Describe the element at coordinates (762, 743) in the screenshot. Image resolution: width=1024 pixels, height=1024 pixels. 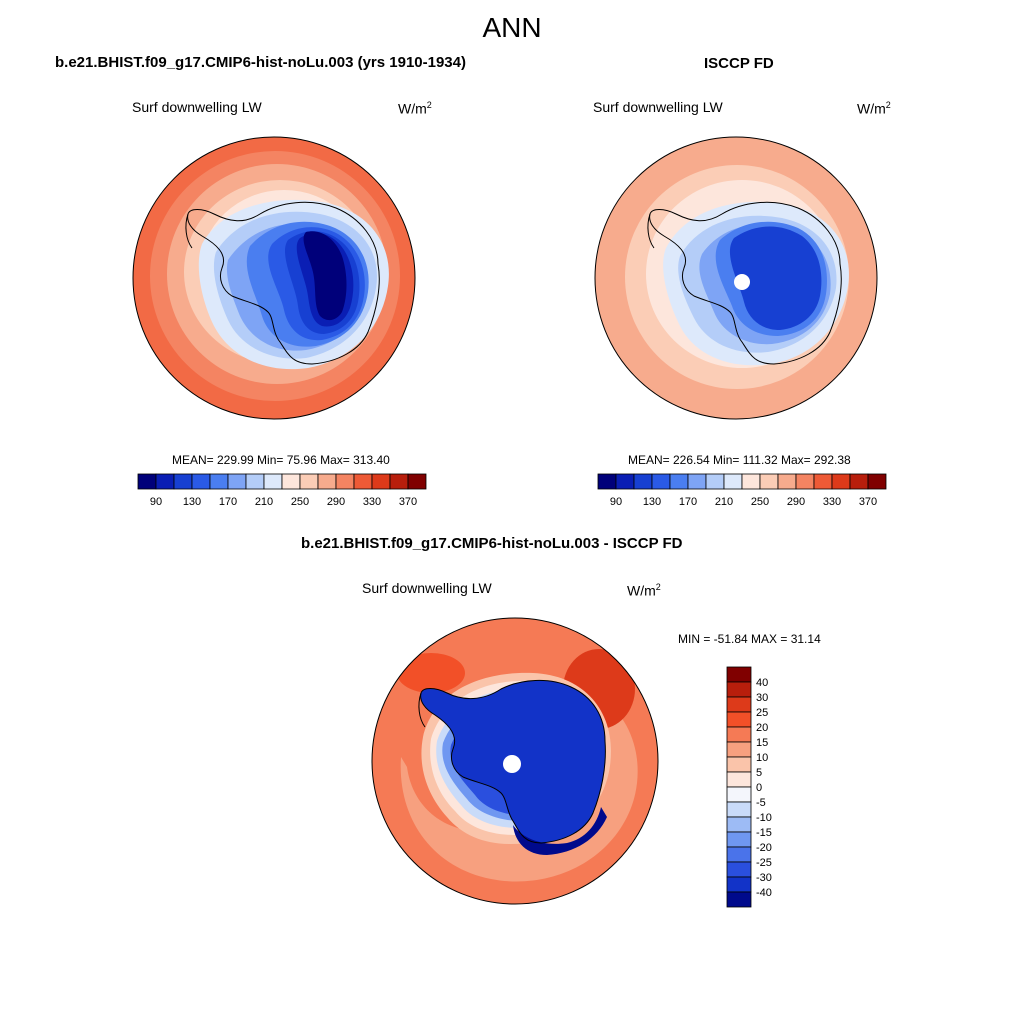
I see `panel-3-colorbar-tick-label: 15` at that location.